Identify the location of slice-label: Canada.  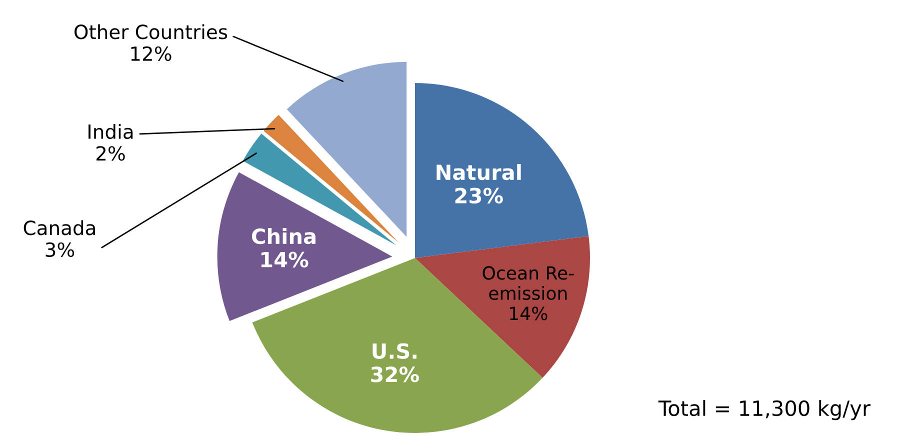
(59, 228).